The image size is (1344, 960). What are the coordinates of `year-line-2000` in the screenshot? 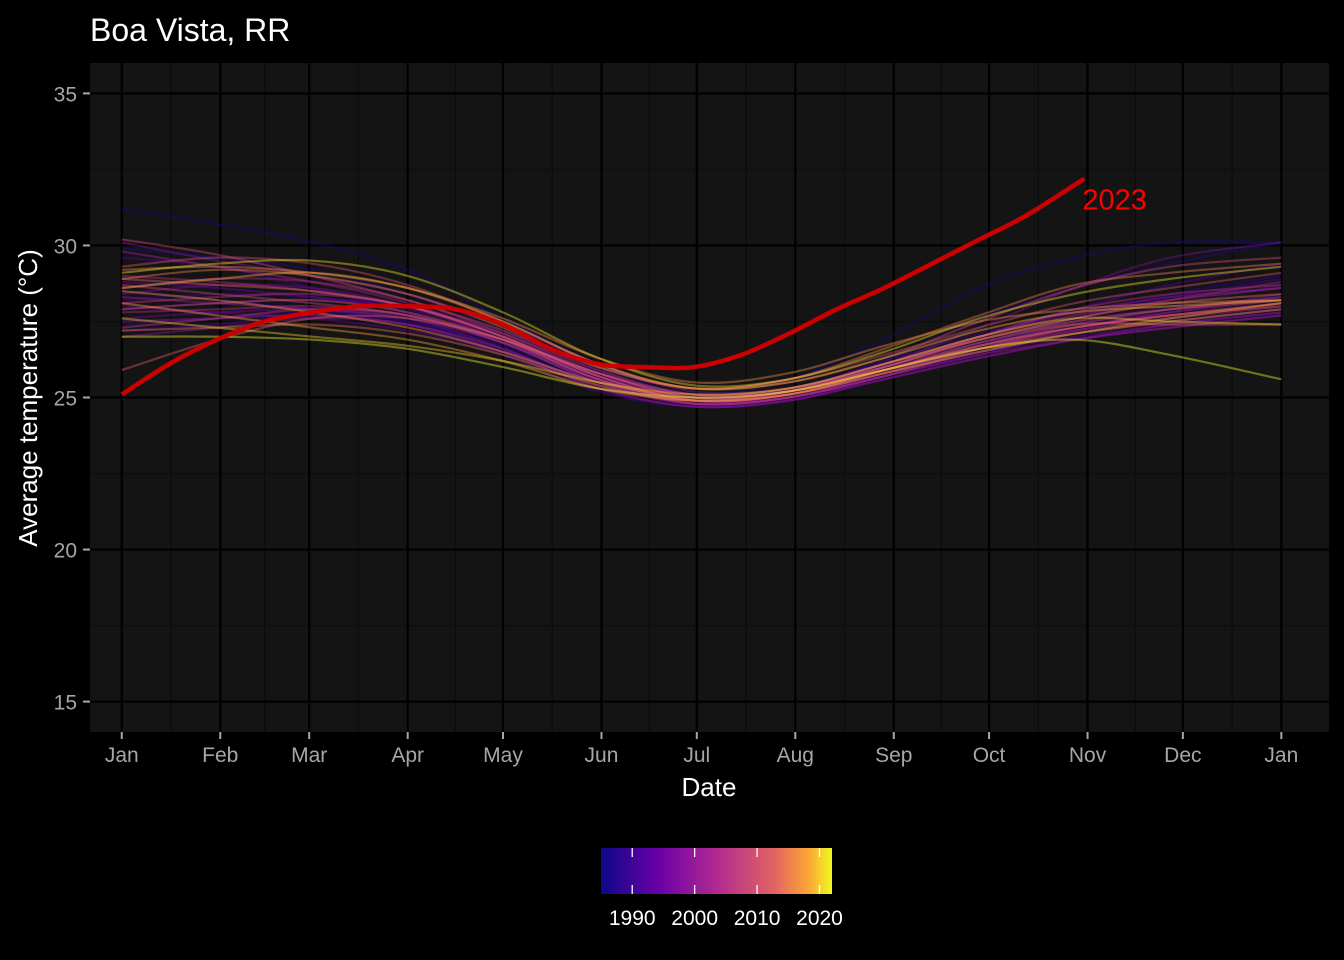 It's located at (701, 360).